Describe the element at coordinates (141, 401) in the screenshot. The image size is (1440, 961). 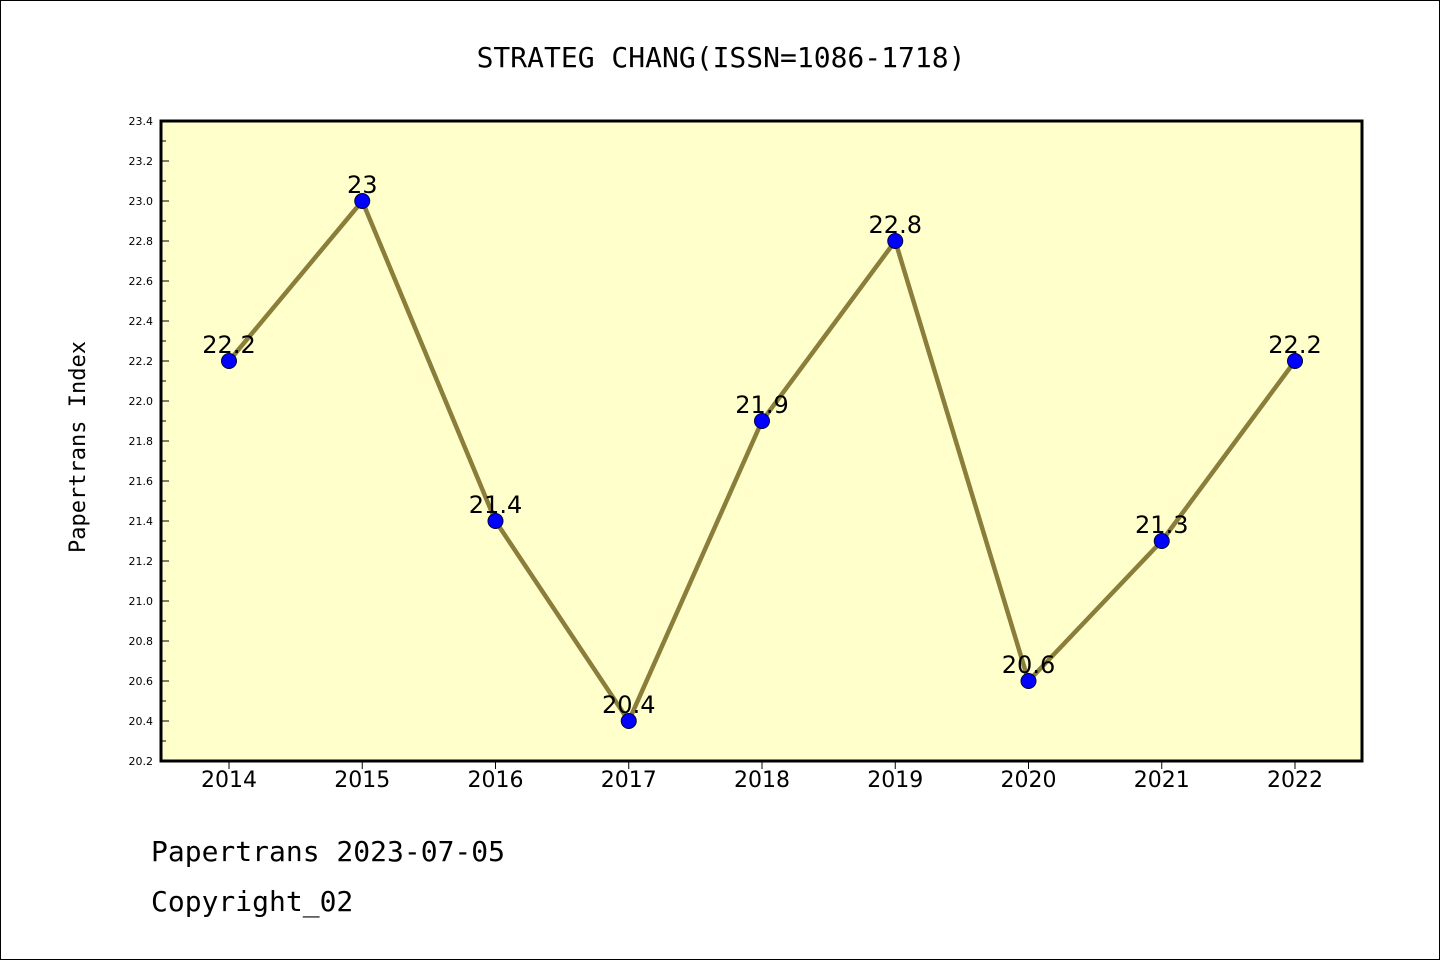
I see `y-tick-label: 22.0` at that location.